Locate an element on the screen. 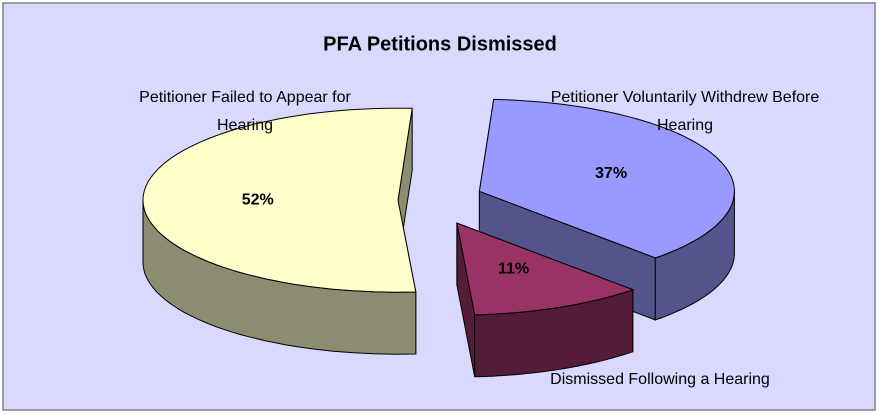 This screenshot has width=879, height=414. chart-title: PFA Petitions Dismissed is located at coordinates (440, 44).